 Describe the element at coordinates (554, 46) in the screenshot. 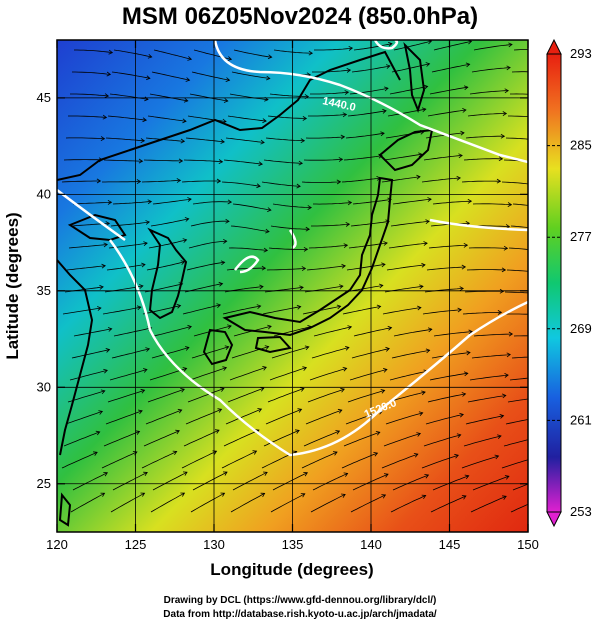

I see `colorbar-top-arrow` at that location.